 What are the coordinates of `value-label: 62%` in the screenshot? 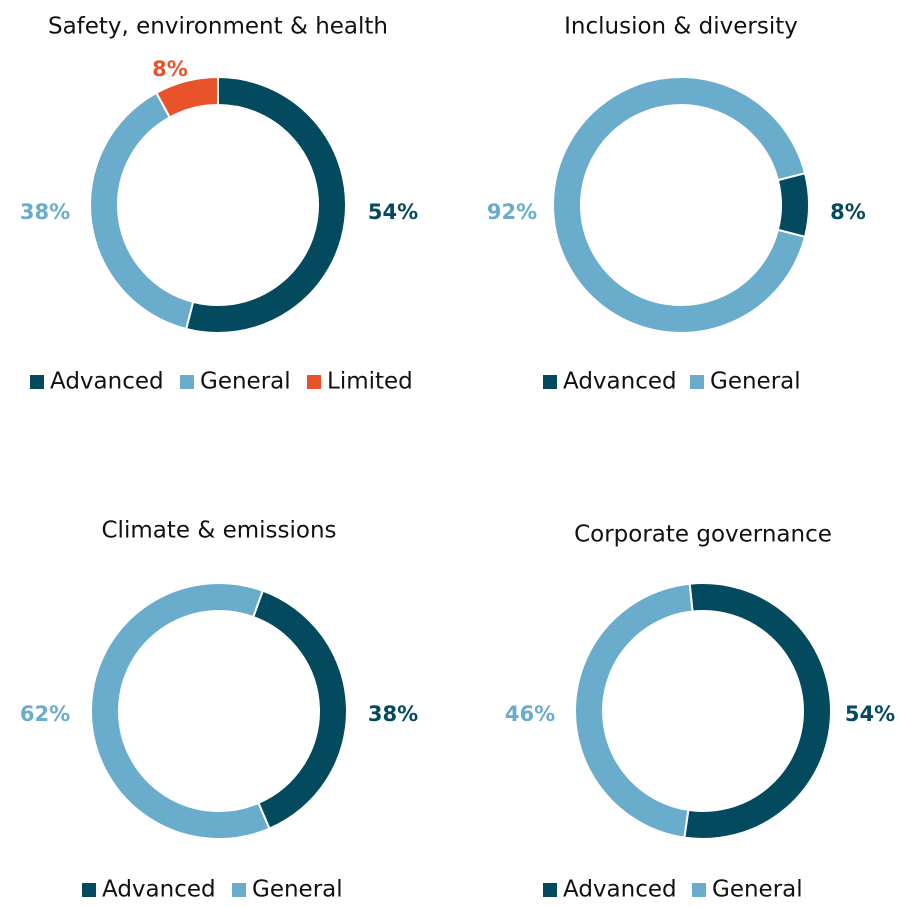 It's located at (45, 714).